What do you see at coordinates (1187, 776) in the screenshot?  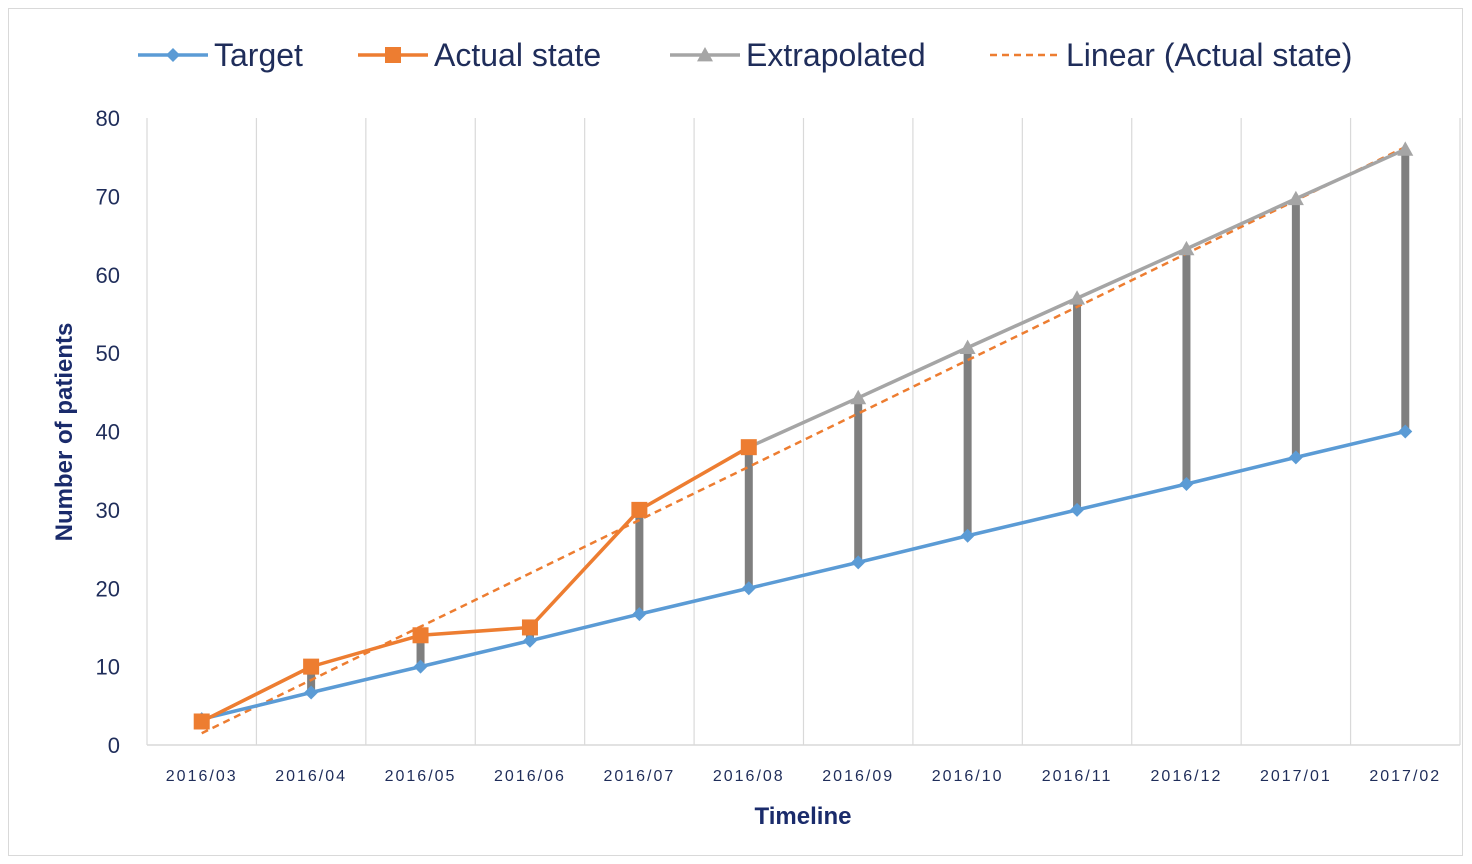 I see `x-tick-label: 2016/12` at bounding box center [1187, 776].